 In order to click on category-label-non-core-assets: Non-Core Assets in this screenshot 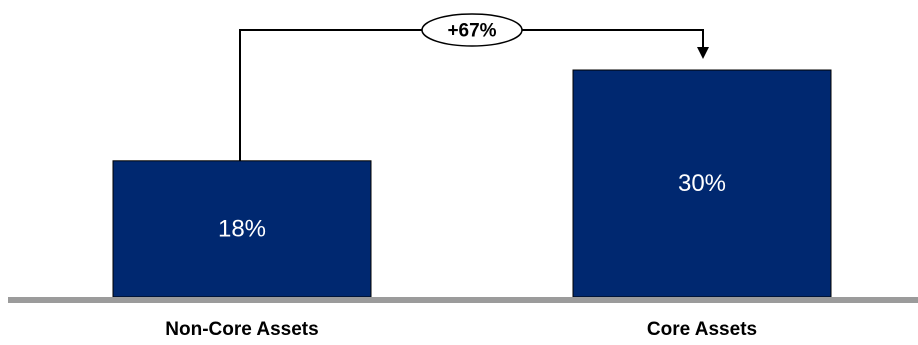, I will do `click(241, 329)`.